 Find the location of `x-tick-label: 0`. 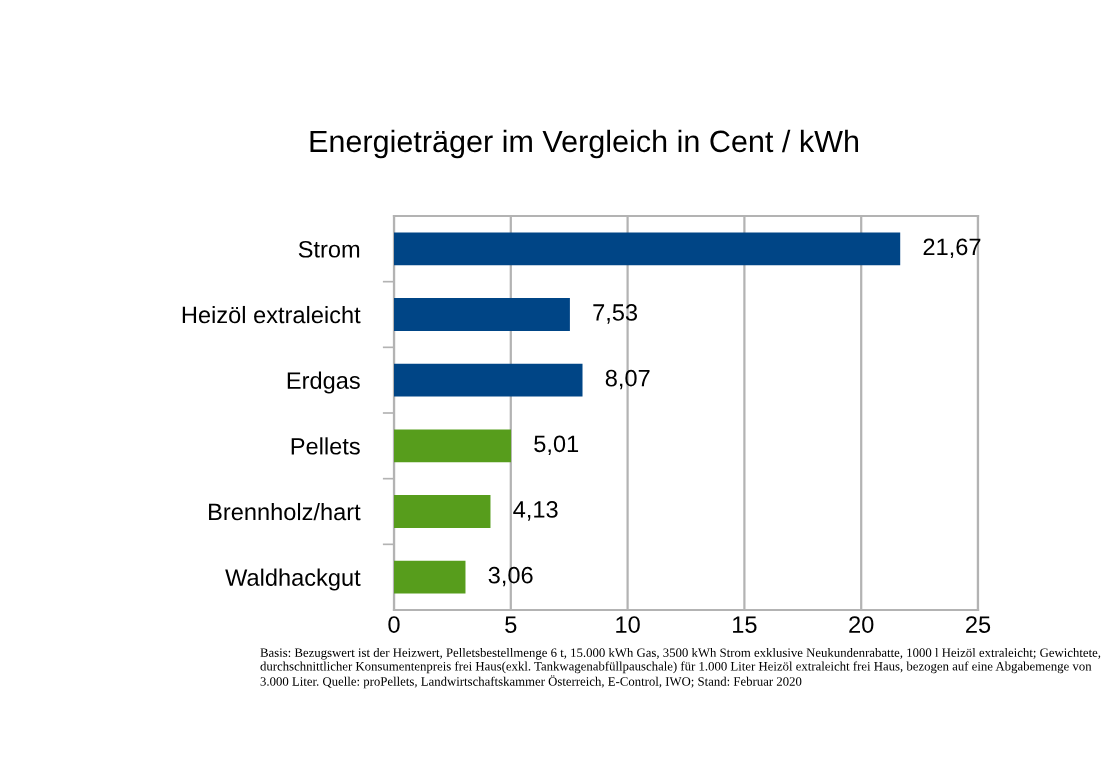

x-tick-label: 0 is located at coordinates (394, 624).